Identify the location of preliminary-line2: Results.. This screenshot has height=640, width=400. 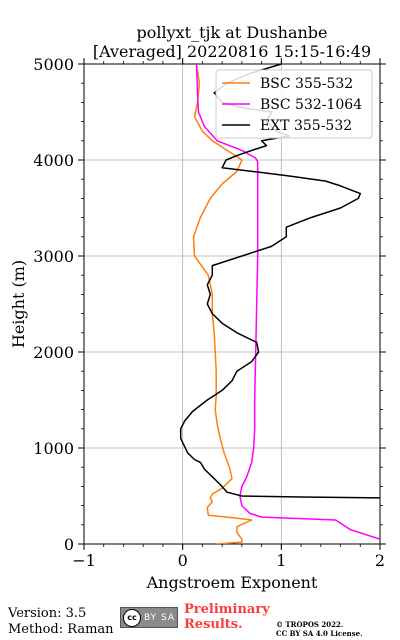
(213, 624).